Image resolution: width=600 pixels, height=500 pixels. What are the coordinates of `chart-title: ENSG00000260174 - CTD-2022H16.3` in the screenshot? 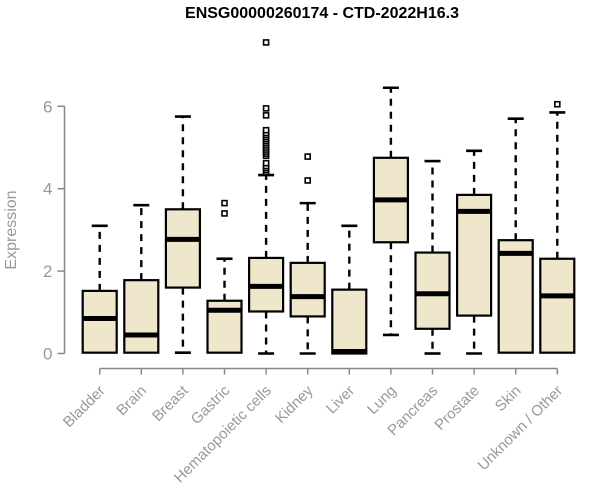 It's located at (322, 13).